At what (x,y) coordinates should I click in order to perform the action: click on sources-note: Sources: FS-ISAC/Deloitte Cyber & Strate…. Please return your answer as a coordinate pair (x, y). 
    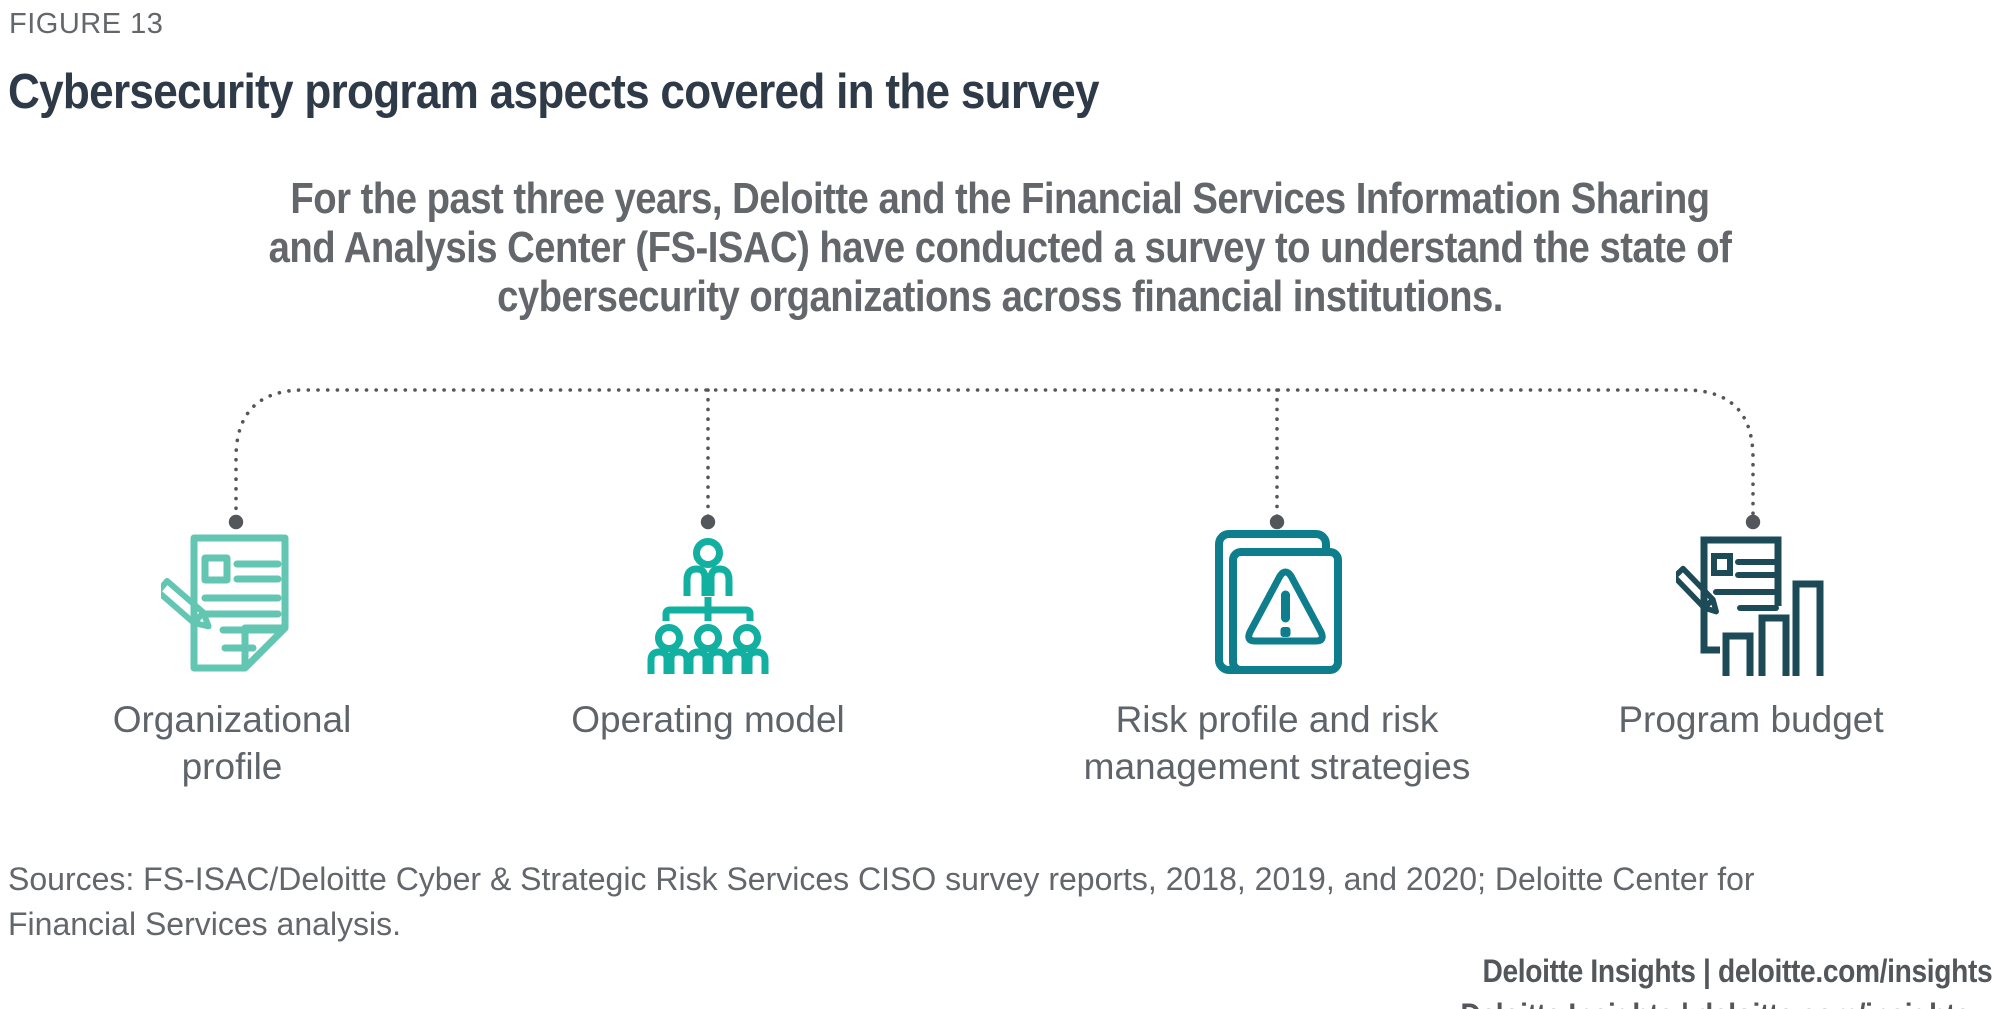
    Looking at the image, I should click on (881, 902).